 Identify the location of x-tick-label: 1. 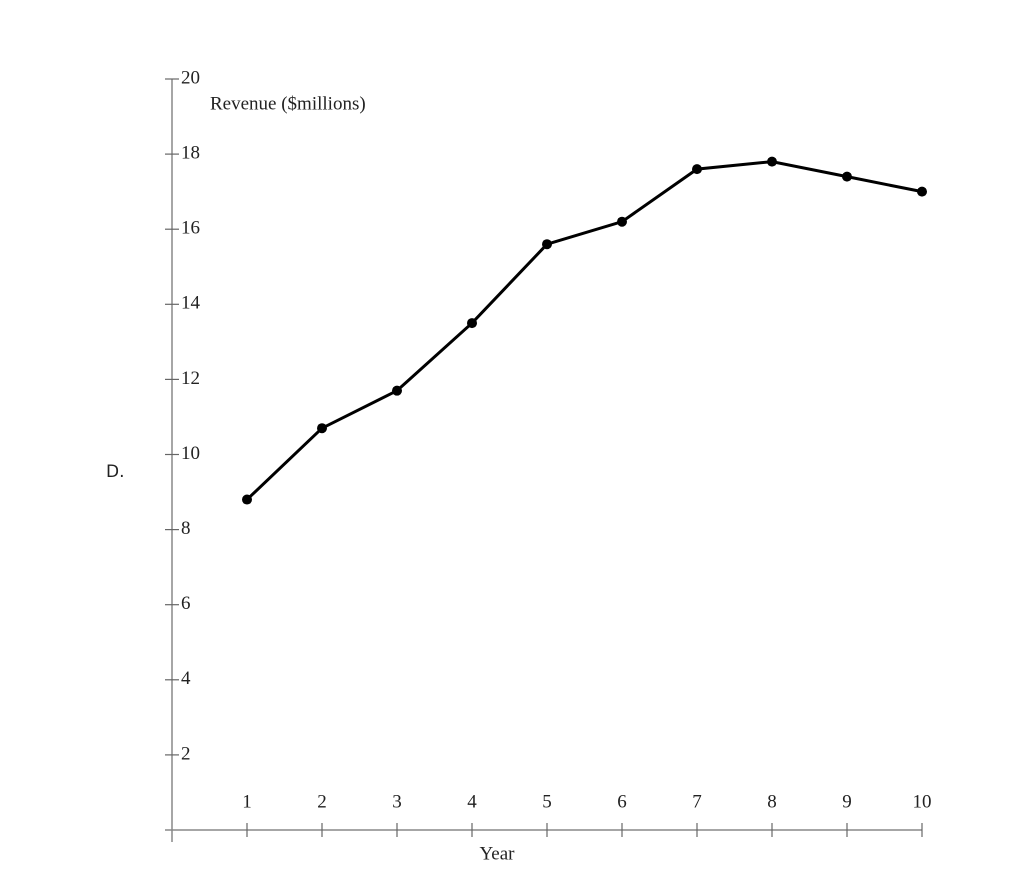
(247, 801).